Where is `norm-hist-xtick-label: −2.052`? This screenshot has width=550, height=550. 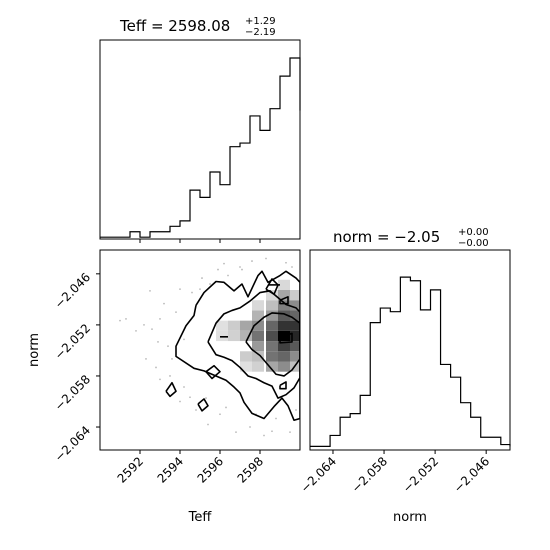
norm-hist-xtick-label: −2.052 is located at coordinates (420, 474).